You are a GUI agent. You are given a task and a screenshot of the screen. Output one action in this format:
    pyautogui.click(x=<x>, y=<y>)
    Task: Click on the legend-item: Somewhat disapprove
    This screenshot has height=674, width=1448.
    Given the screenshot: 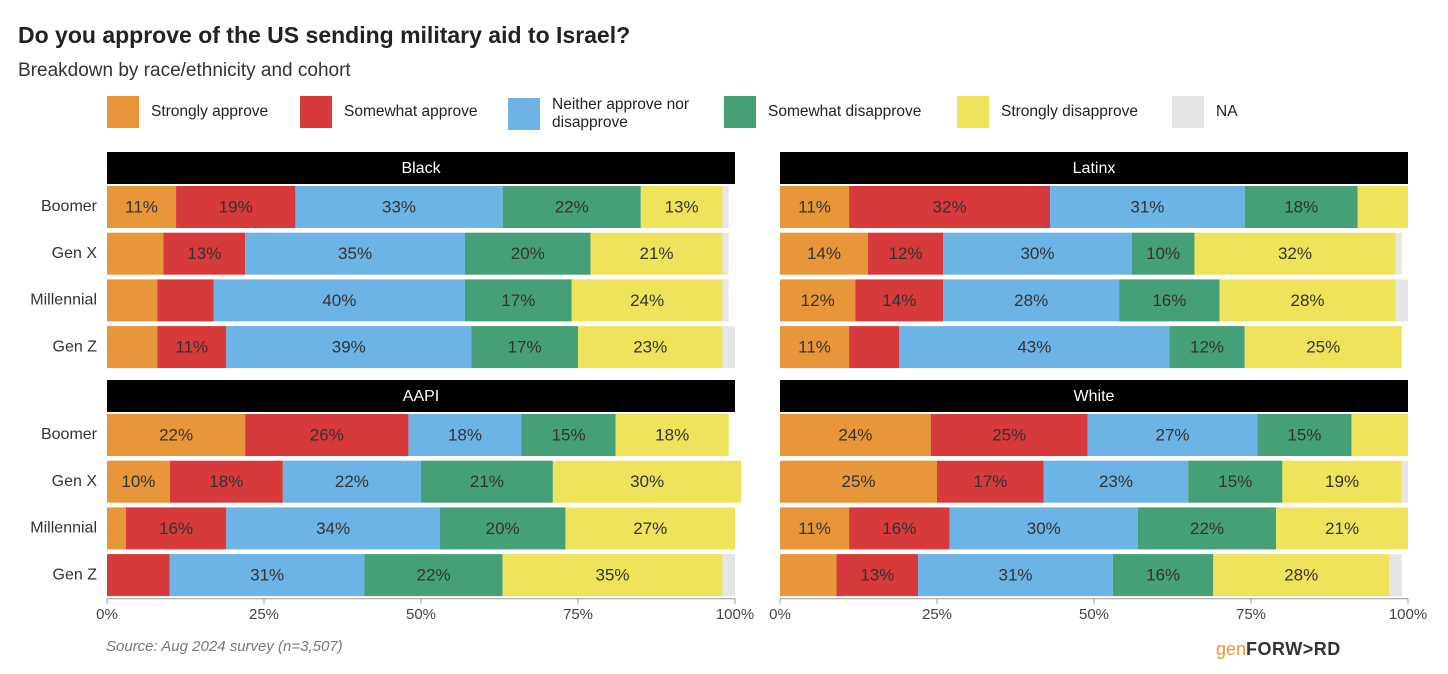 What is the action you would take?
    pyautogui.click(x=822, y=112)
    